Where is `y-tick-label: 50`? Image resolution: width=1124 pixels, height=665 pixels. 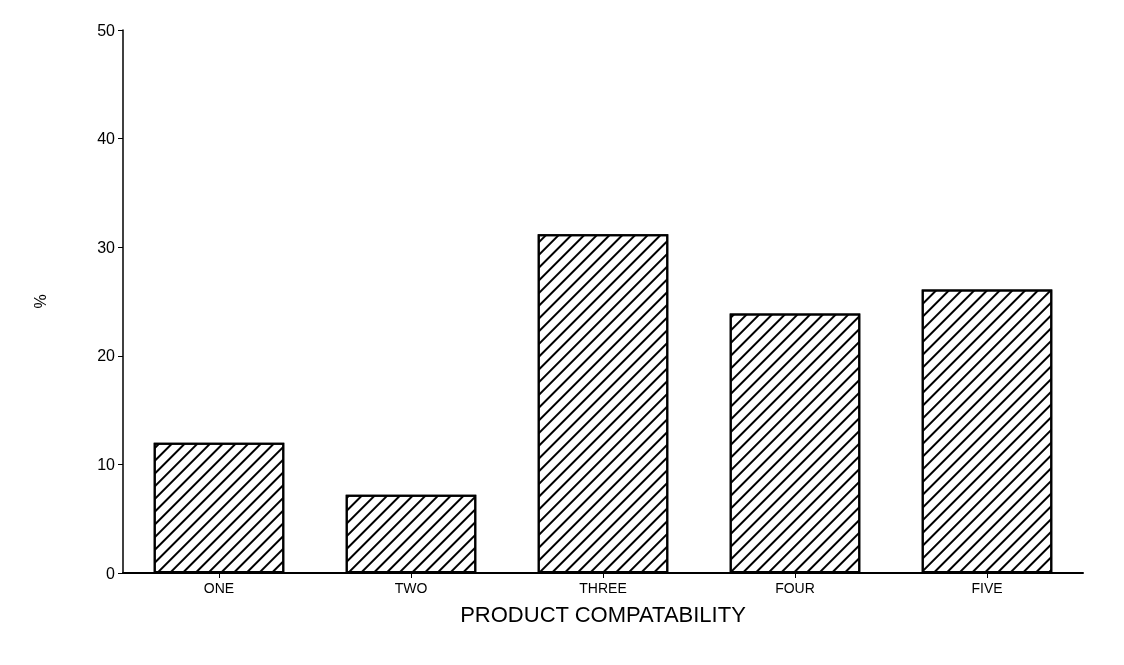 y-tick-label: 50 is located at coordinates (106, 30).